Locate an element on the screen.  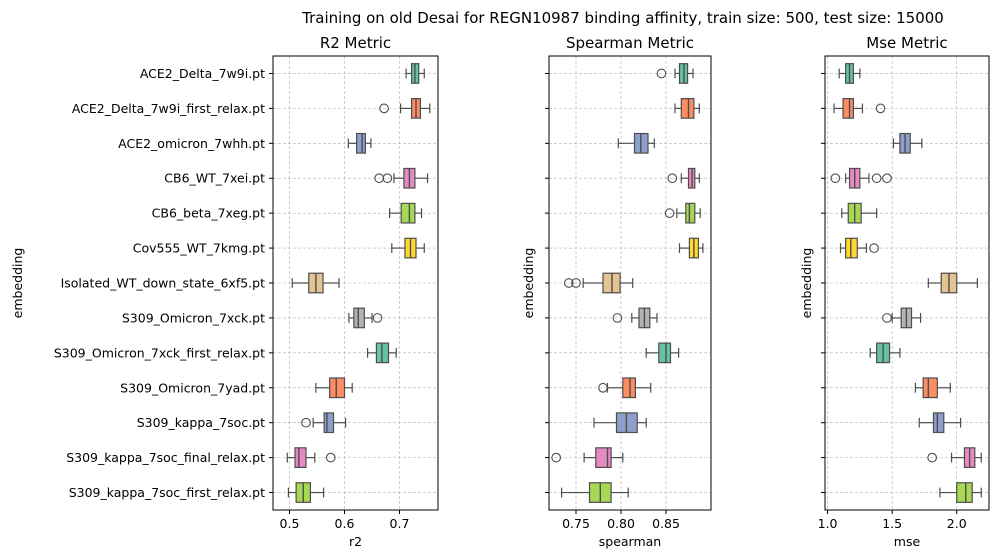
panel-title: Mse Metric is located at coordinates (906, 43).